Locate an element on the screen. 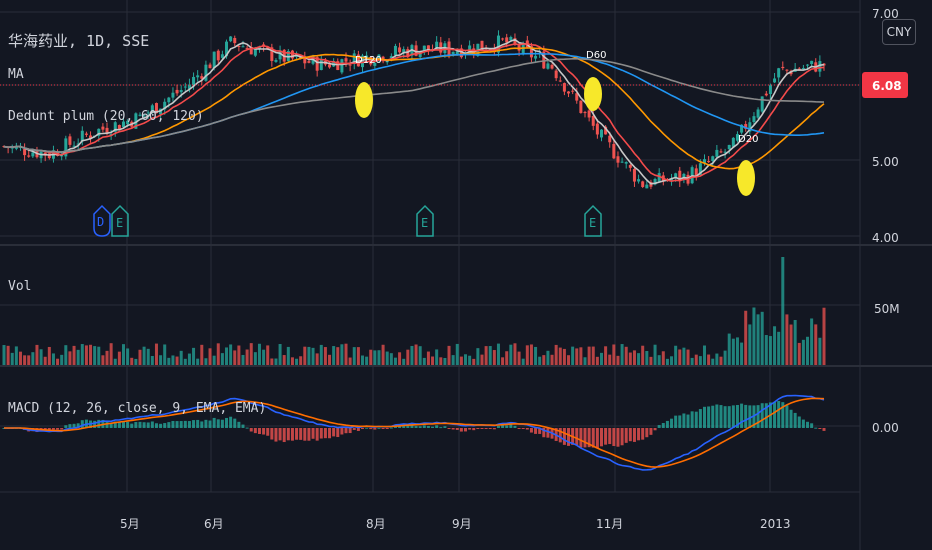 Image resolution: width=932 pixels, height=550 pixels. earnings-event-flag-3: E is located at coordinates (593, 220).